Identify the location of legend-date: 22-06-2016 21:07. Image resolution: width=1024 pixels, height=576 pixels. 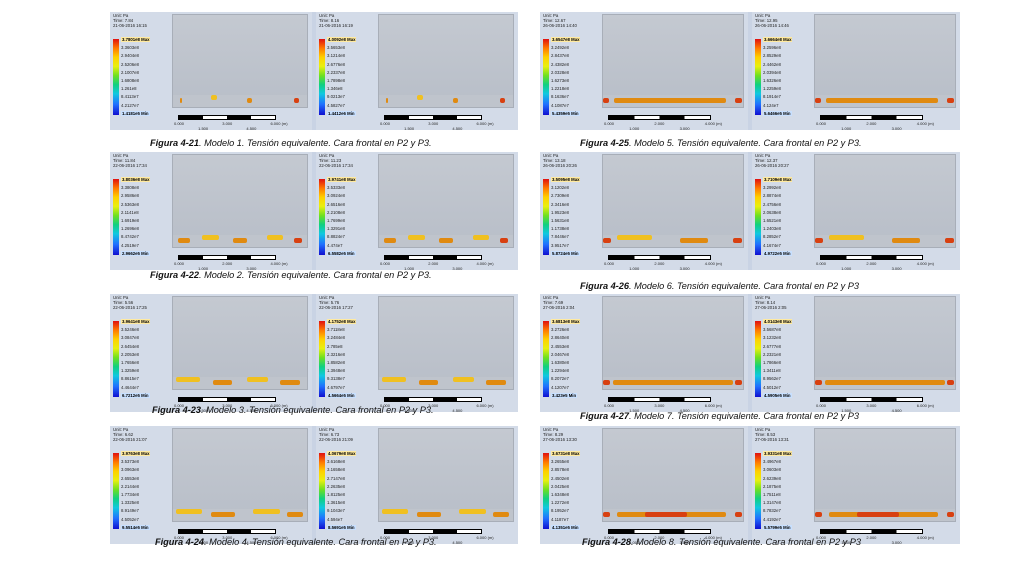
(130, 439).